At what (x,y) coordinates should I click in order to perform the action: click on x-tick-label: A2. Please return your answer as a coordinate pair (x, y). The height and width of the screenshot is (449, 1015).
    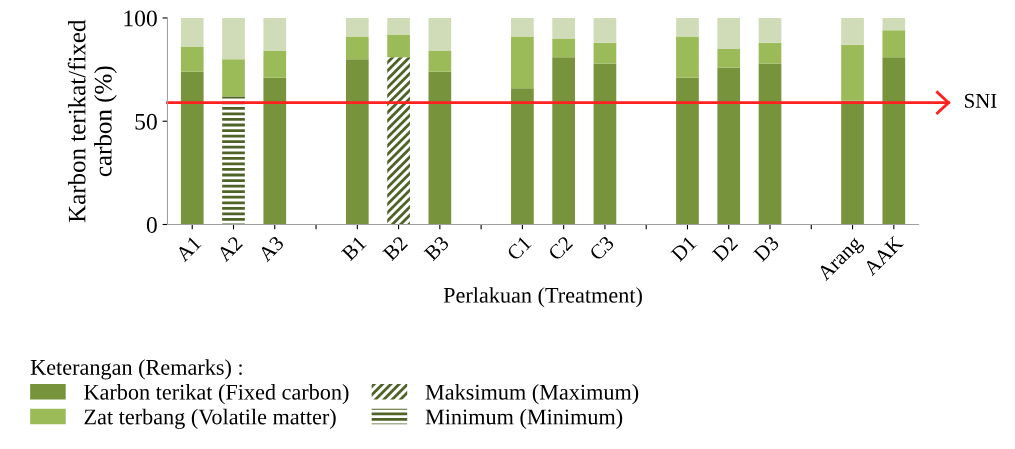
    Looking at the image, I should click on (229, 249).